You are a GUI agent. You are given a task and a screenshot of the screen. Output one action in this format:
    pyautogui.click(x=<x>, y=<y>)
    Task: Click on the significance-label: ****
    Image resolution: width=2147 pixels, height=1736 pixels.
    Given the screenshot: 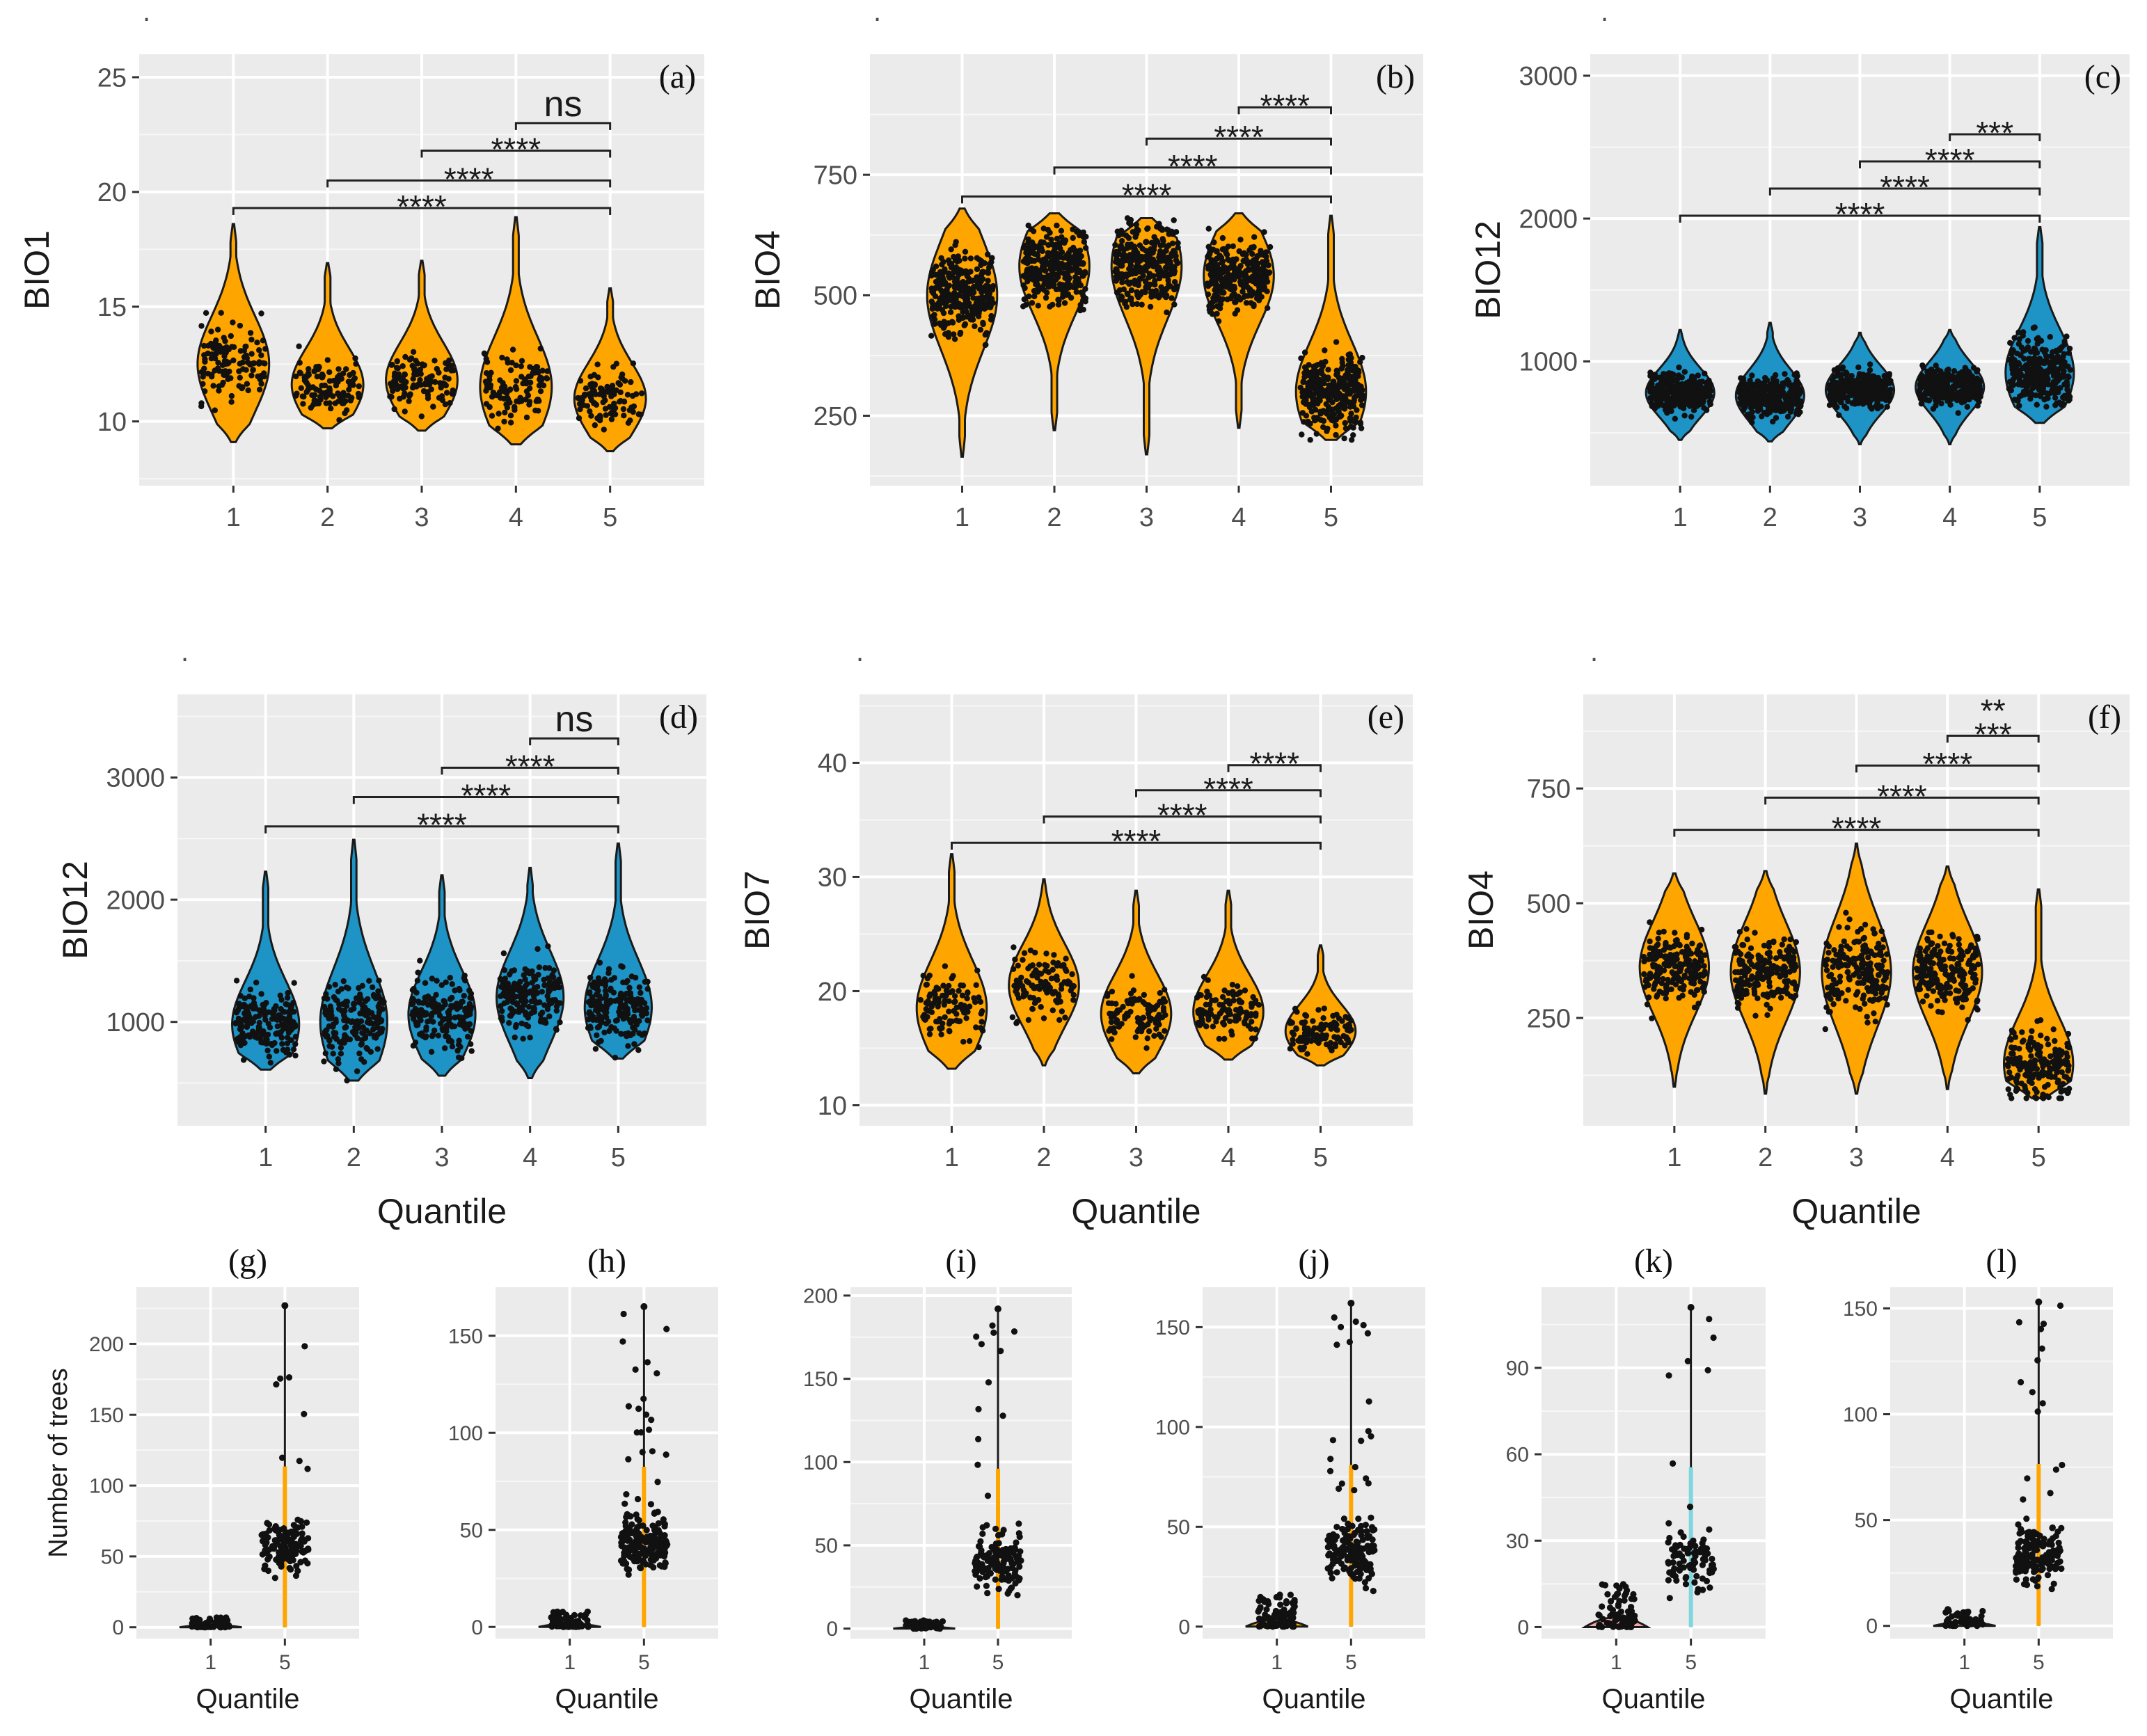 What is the action you would take?
    pyautogui.click(x=1950, y=160)
    